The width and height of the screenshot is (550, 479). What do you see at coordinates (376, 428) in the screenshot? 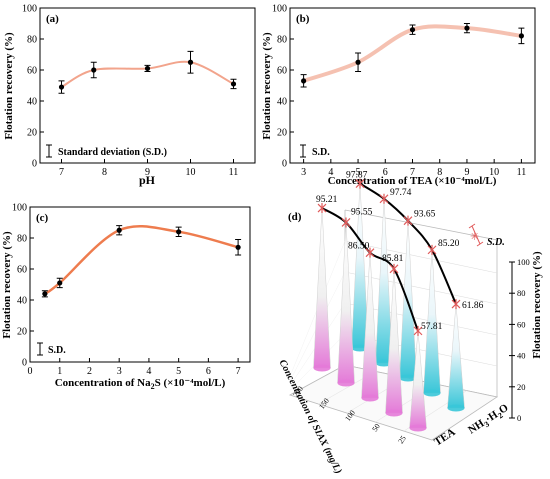
I see `x-tick-label: 50` at bounding box center [376, 428].